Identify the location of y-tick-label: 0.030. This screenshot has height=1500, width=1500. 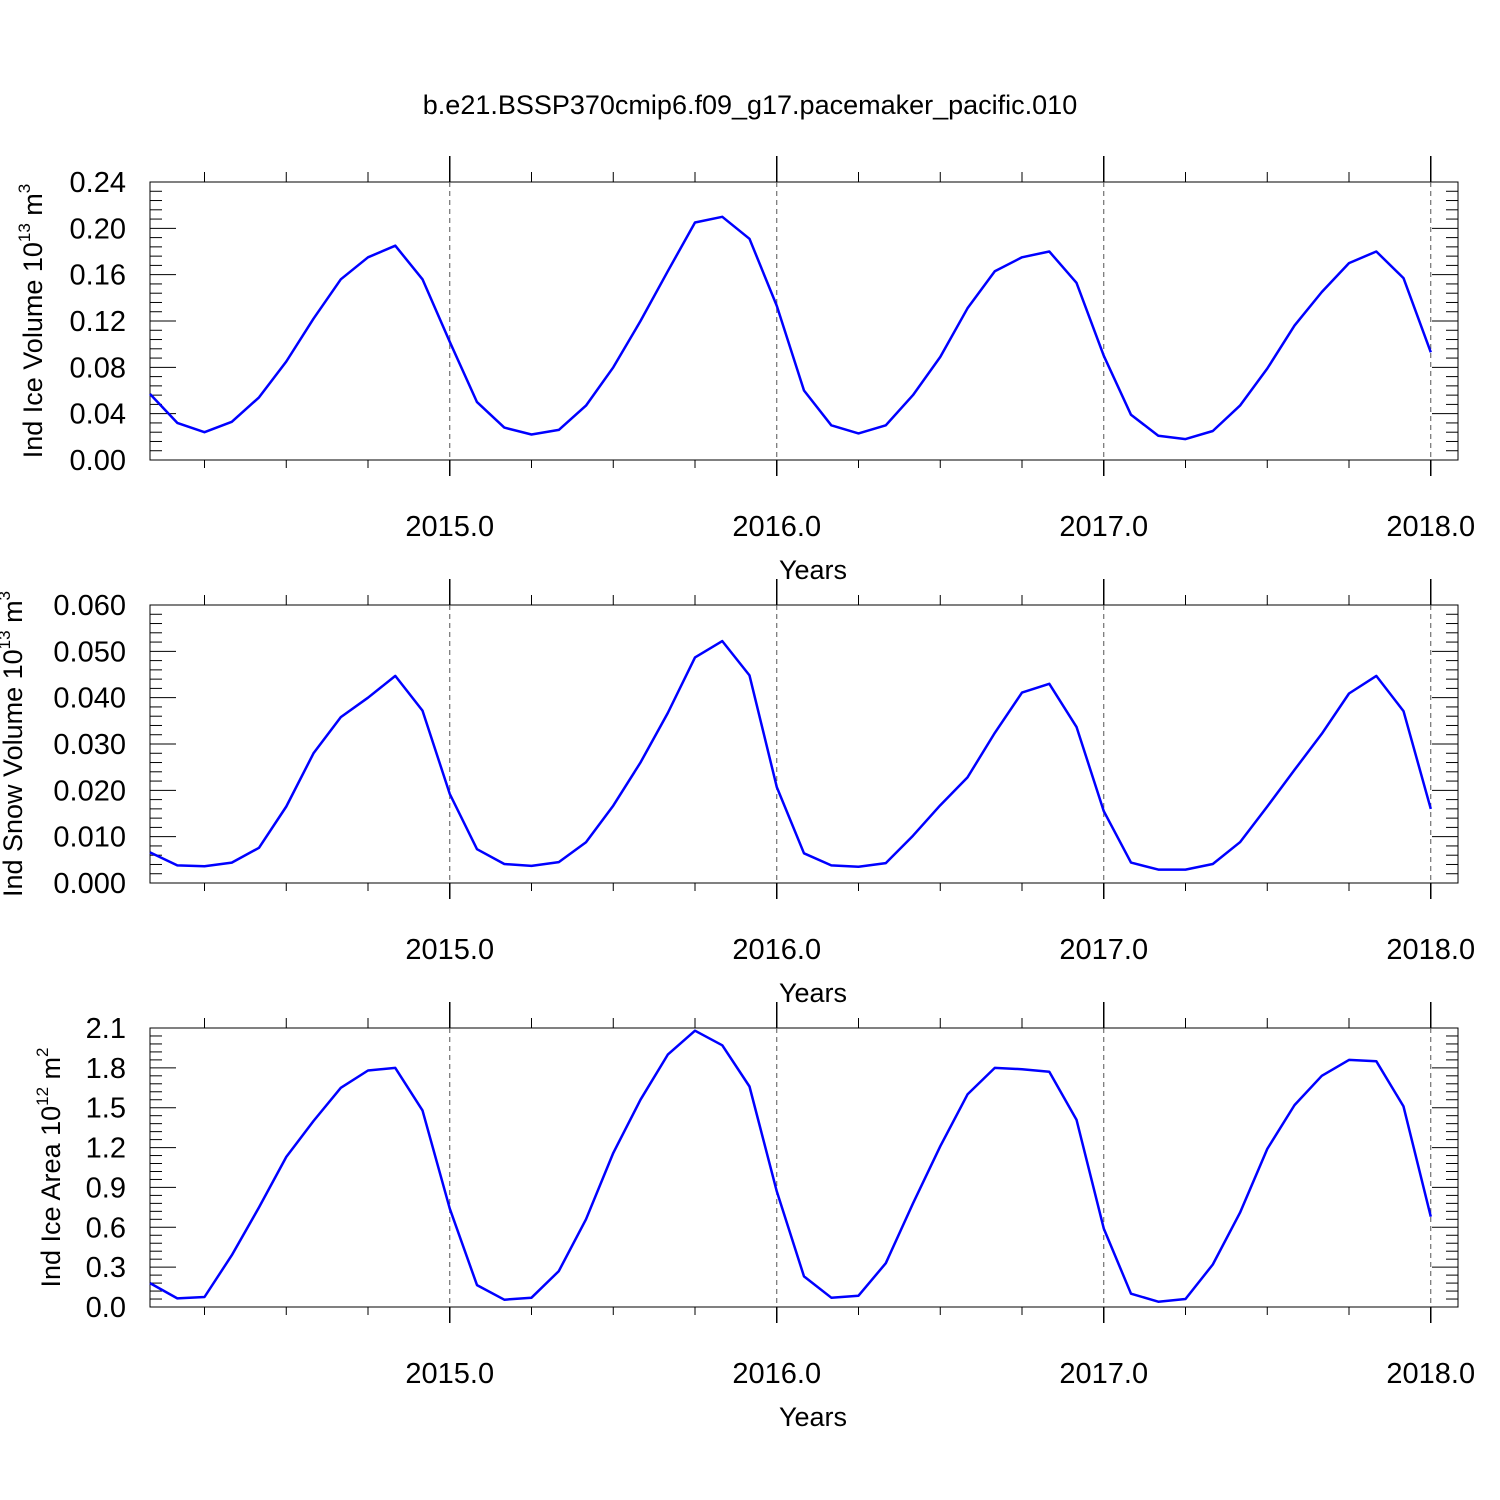
(89, 745).